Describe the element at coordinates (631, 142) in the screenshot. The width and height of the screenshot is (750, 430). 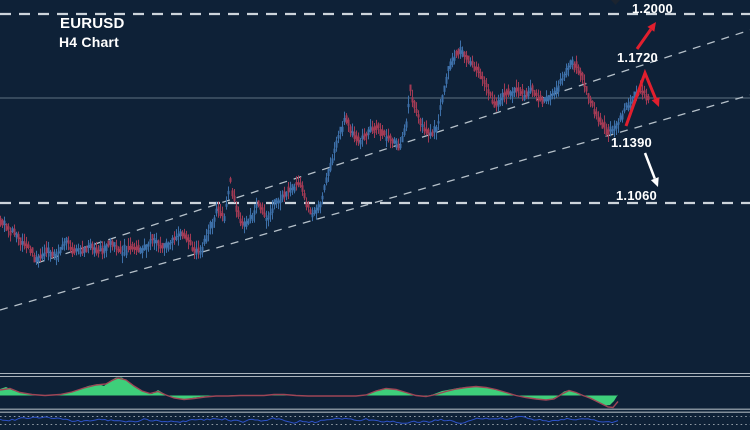
I see `price-label-trend-lower: 1.1390` at that location.